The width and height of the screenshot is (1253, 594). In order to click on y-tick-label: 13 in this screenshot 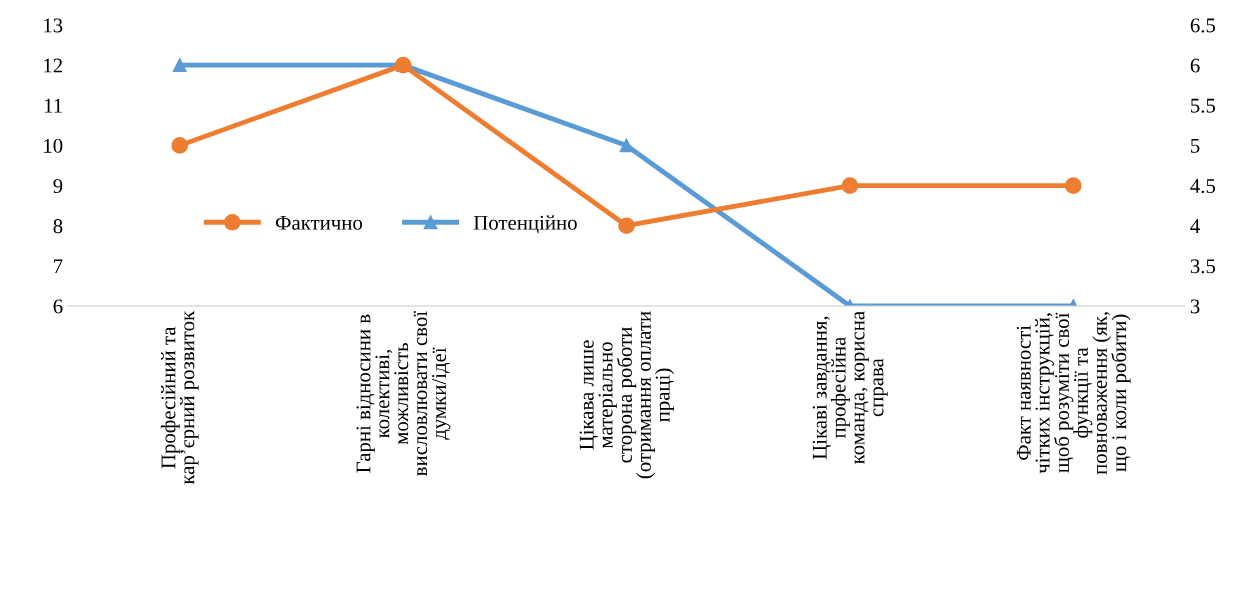, I will do `click(53, 25)`.